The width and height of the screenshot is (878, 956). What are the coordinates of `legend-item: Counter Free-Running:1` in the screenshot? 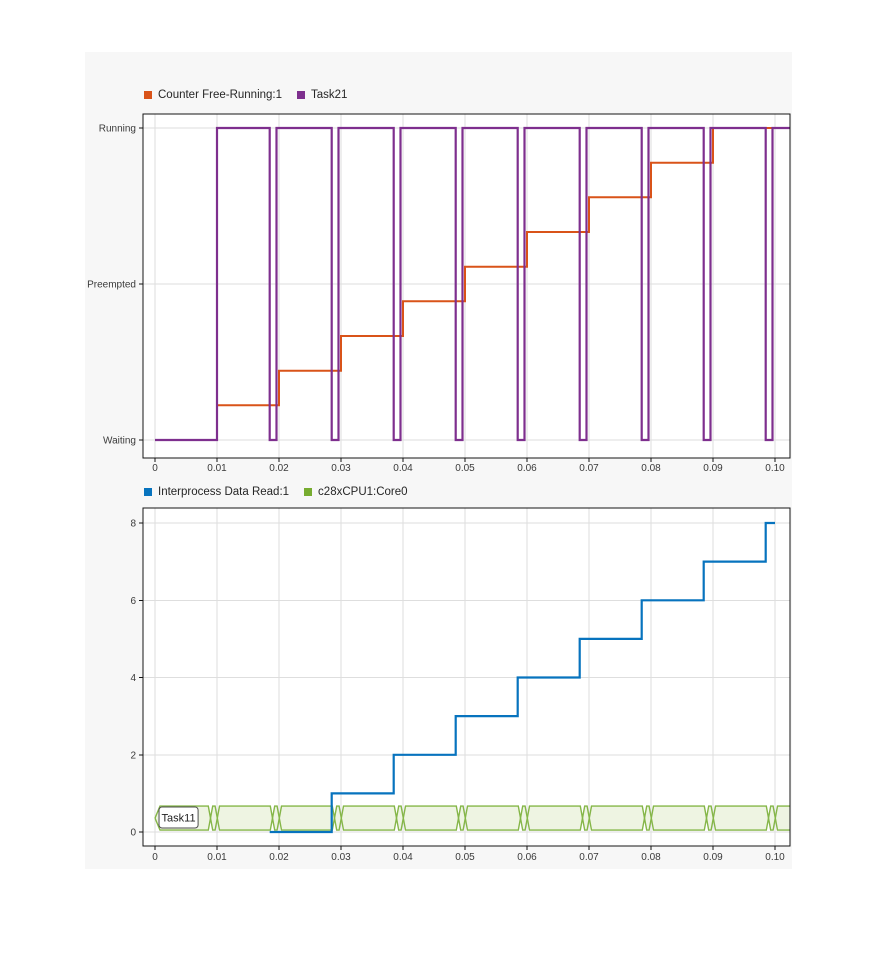 It's located at (213, 95).